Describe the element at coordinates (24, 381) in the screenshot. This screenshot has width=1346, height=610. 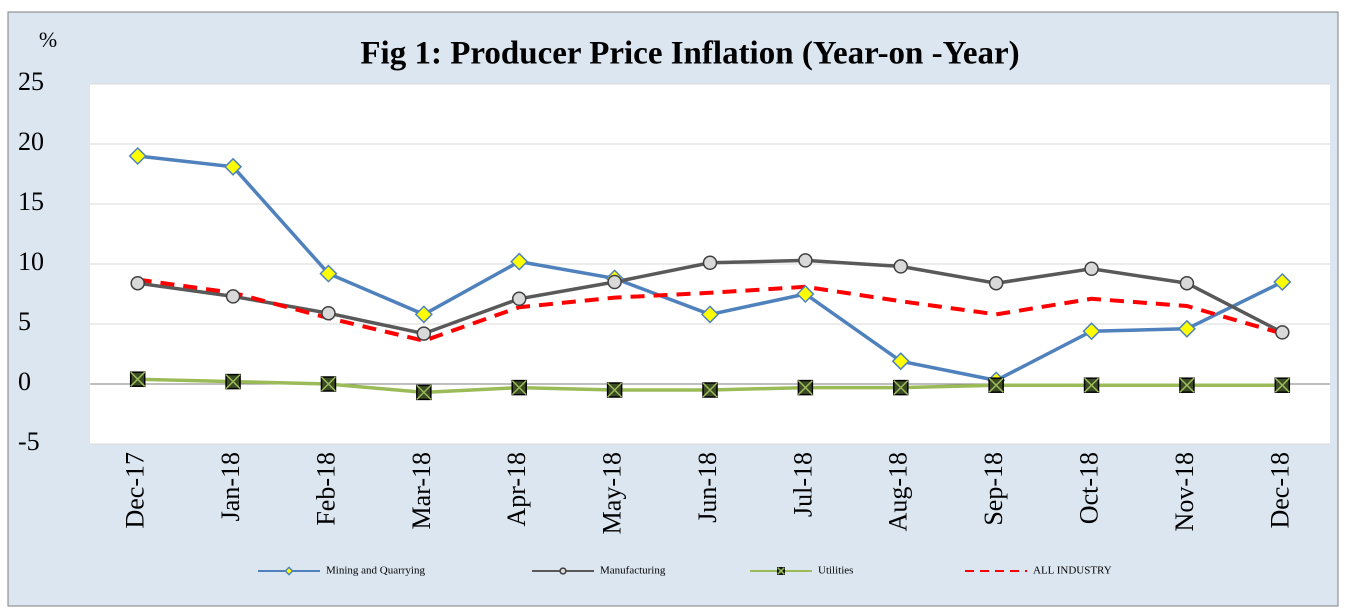
I see `y-tick-label: 0` at that location.